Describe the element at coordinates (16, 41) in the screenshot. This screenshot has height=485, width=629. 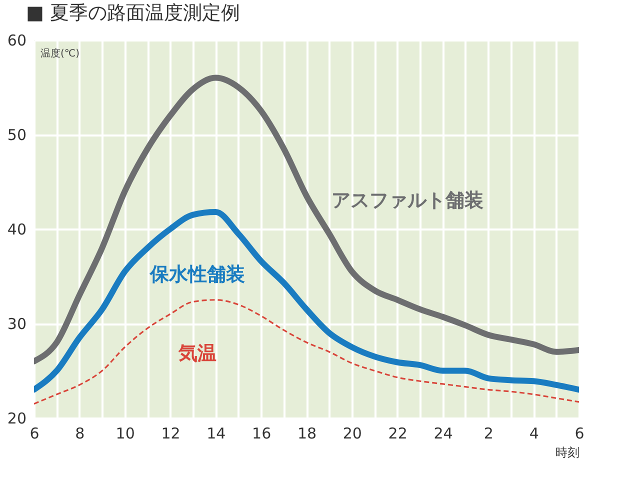
I see `y-tick-label: 60` at that location.